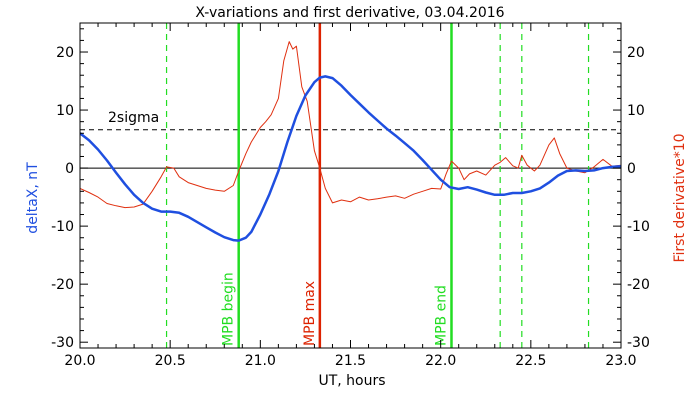 Image resolution: width=700 pixels, height=404 pixels. What do you see at coordinates (229, 309) in the screenshot?
I see `vline-label-0: MPB begin` at bounding box center [229, 309].